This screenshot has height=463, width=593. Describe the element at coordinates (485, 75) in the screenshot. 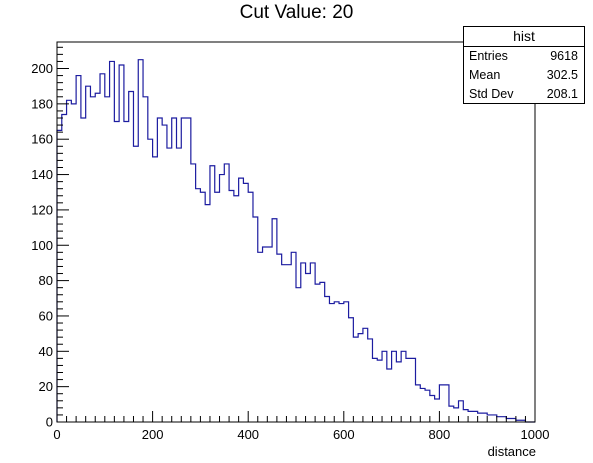

I see `stats-label: Mean` at that location.